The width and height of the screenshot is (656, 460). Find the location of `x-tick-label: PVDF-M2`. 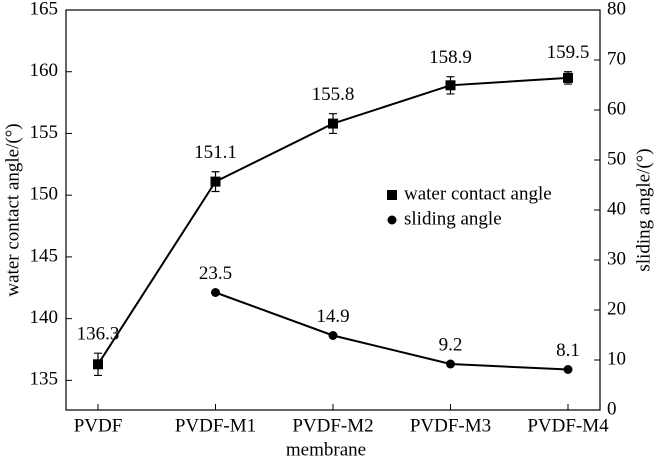

x-tick-label: PVDF-M2 is located at coordinates (332, 425).